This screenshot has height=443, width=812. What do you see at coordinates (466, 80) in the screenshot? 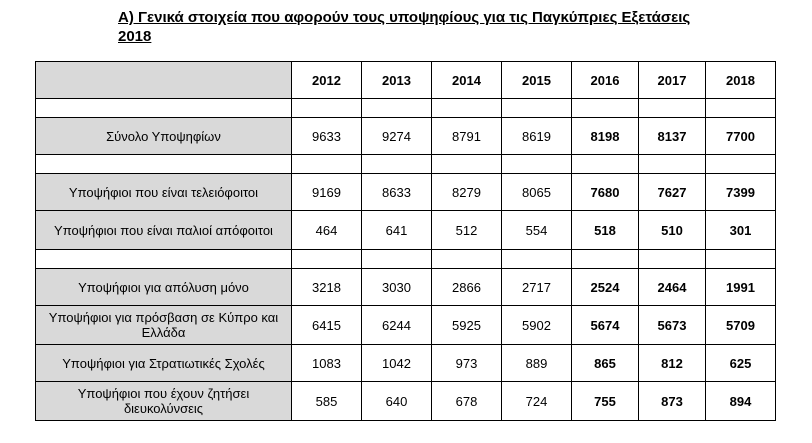
I see `header-year-2014: 2014` at bounding box center [466, 80].